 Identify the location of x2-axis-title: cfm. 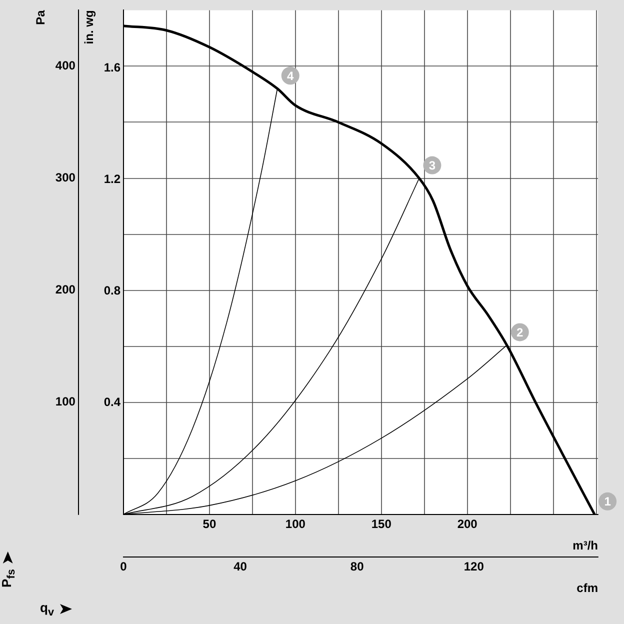
(587, 588).